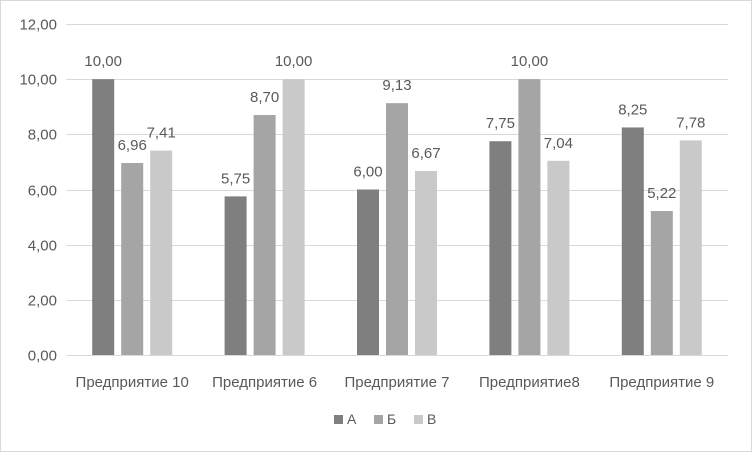 This screenshot has width=752, height=452. Describe the element at coordinates (352, 419) in the screenshot. I see `legend-label: А` at that location.